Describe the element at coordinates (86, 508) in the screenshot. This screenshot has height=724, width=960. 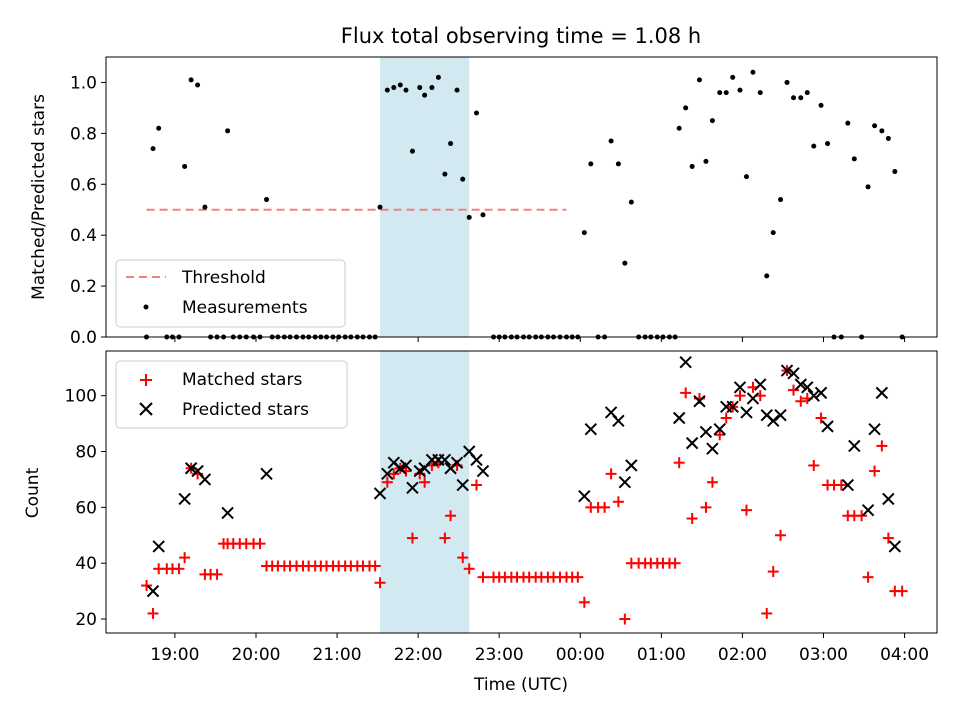
I see `bottom-y-tick-label: 60` at that location.